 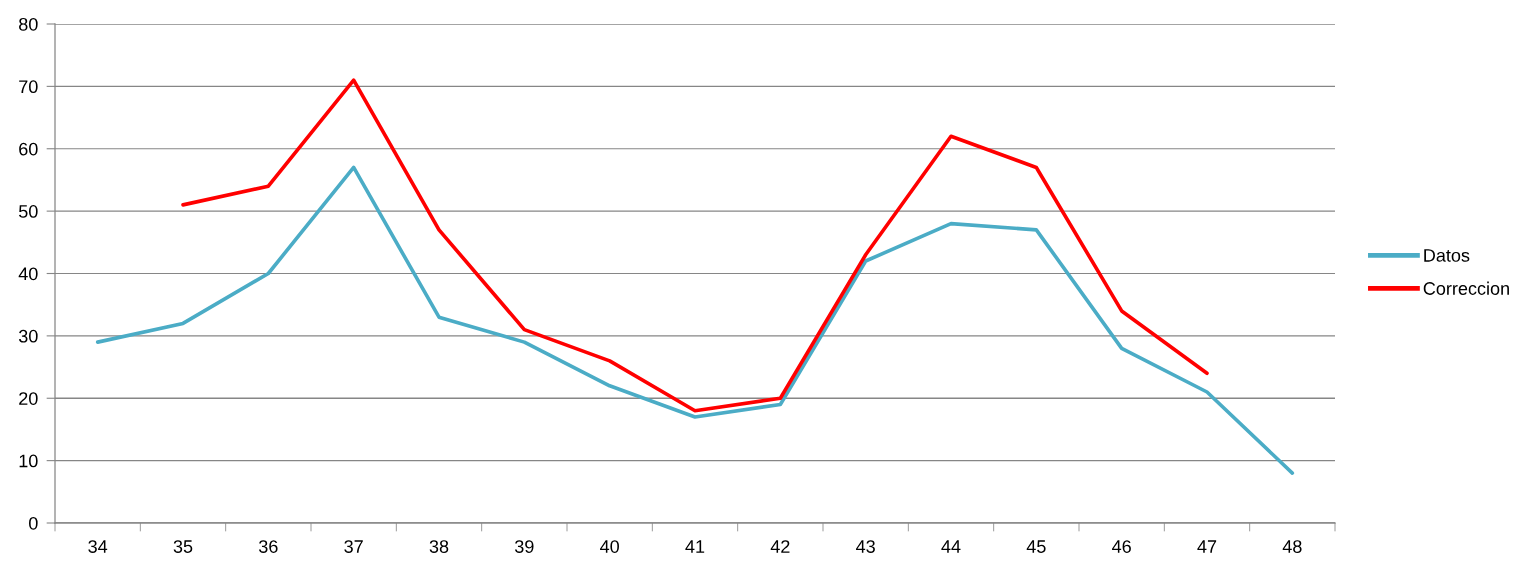 What do you see at coordinates (1292, 546) in the screenshot?
I see `x-tick-label: 48` at bounding box center [1292, 546].